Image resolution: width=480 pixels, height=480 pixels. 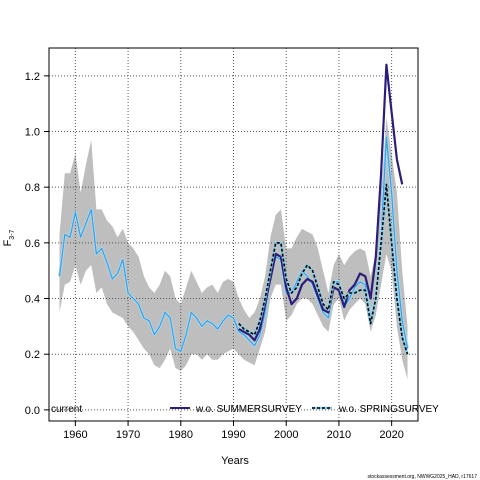 I want to click on y-tick-label-0.4: 0.4, so click(x=32, y=300).